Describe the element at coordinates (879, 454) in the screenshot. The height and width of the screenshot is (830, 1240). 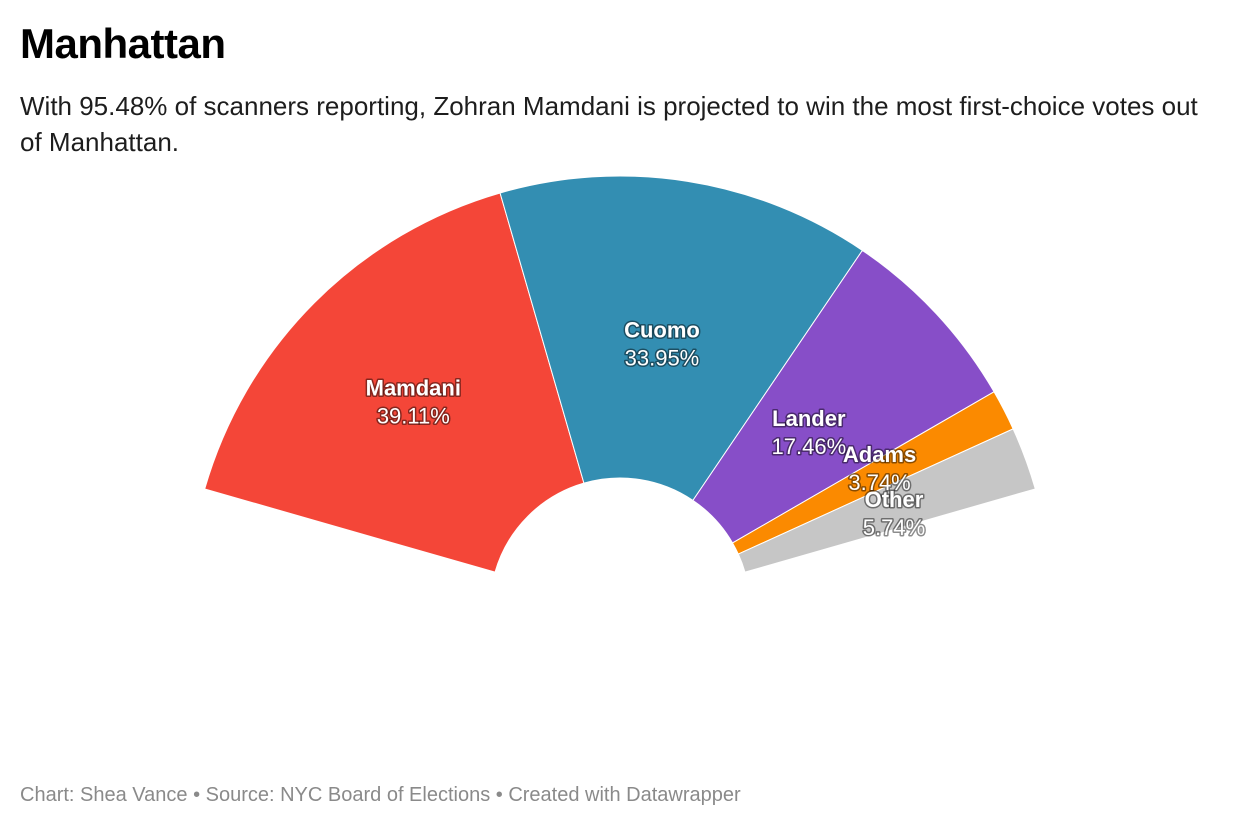
I see `slice-name-adams: Adams` at that location.